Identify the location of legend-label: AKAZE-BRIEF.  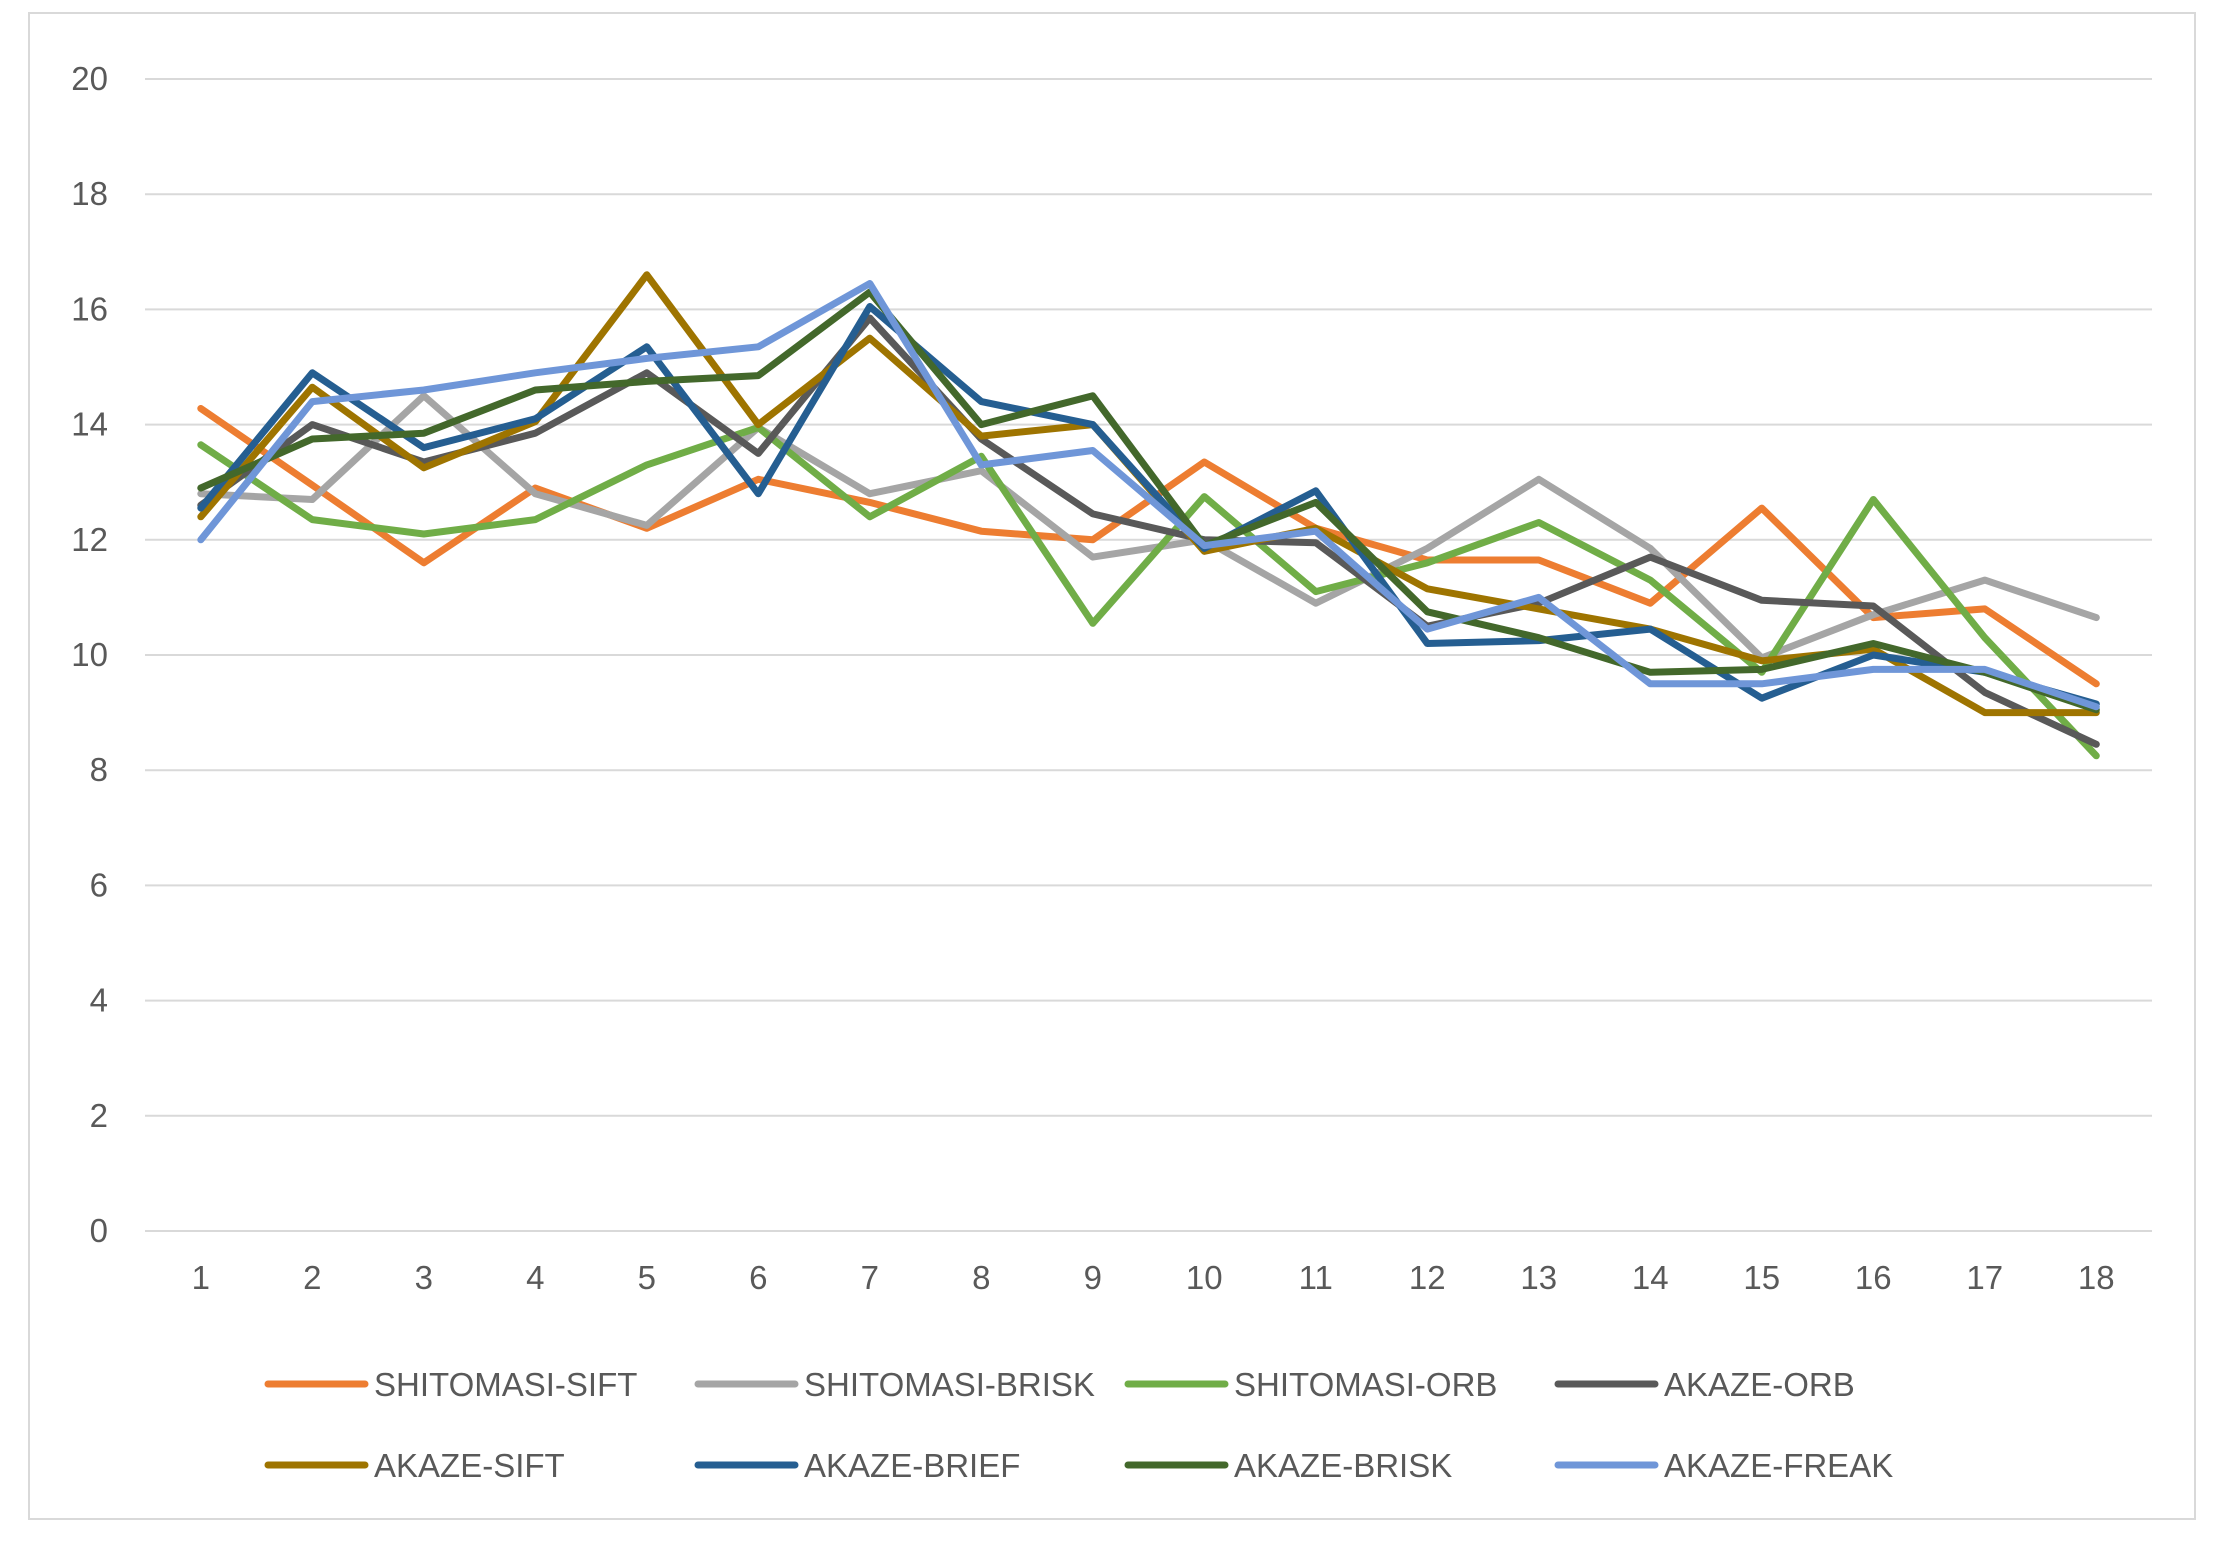
(912, 1465).